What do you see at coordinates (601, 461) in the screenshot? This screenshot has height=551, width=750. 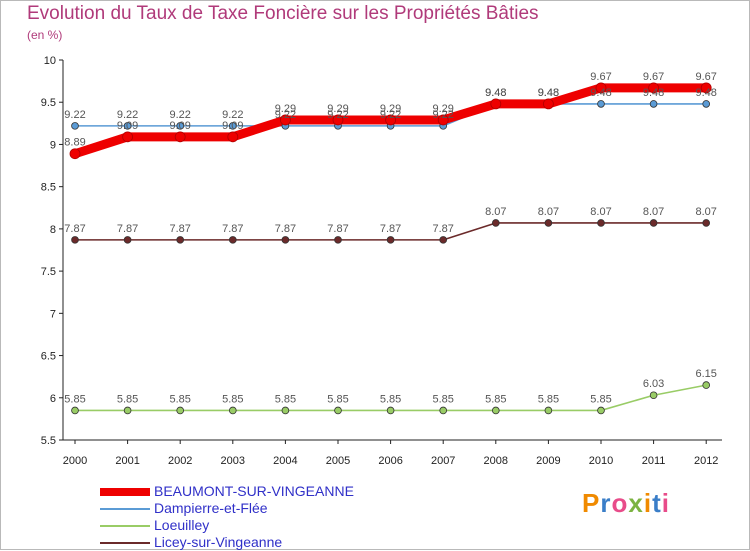 I see `x-tick-label: 2010` at bounding box center [601, 461].